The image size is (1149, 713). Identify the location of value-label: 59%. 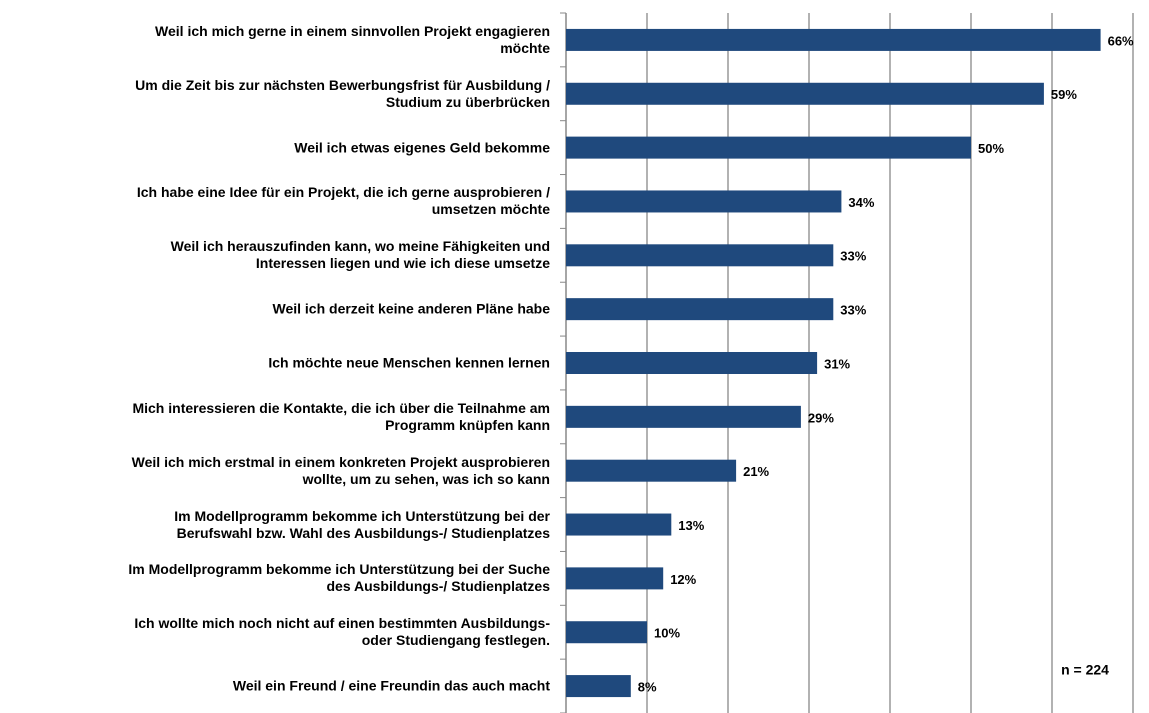
(1064, 94).